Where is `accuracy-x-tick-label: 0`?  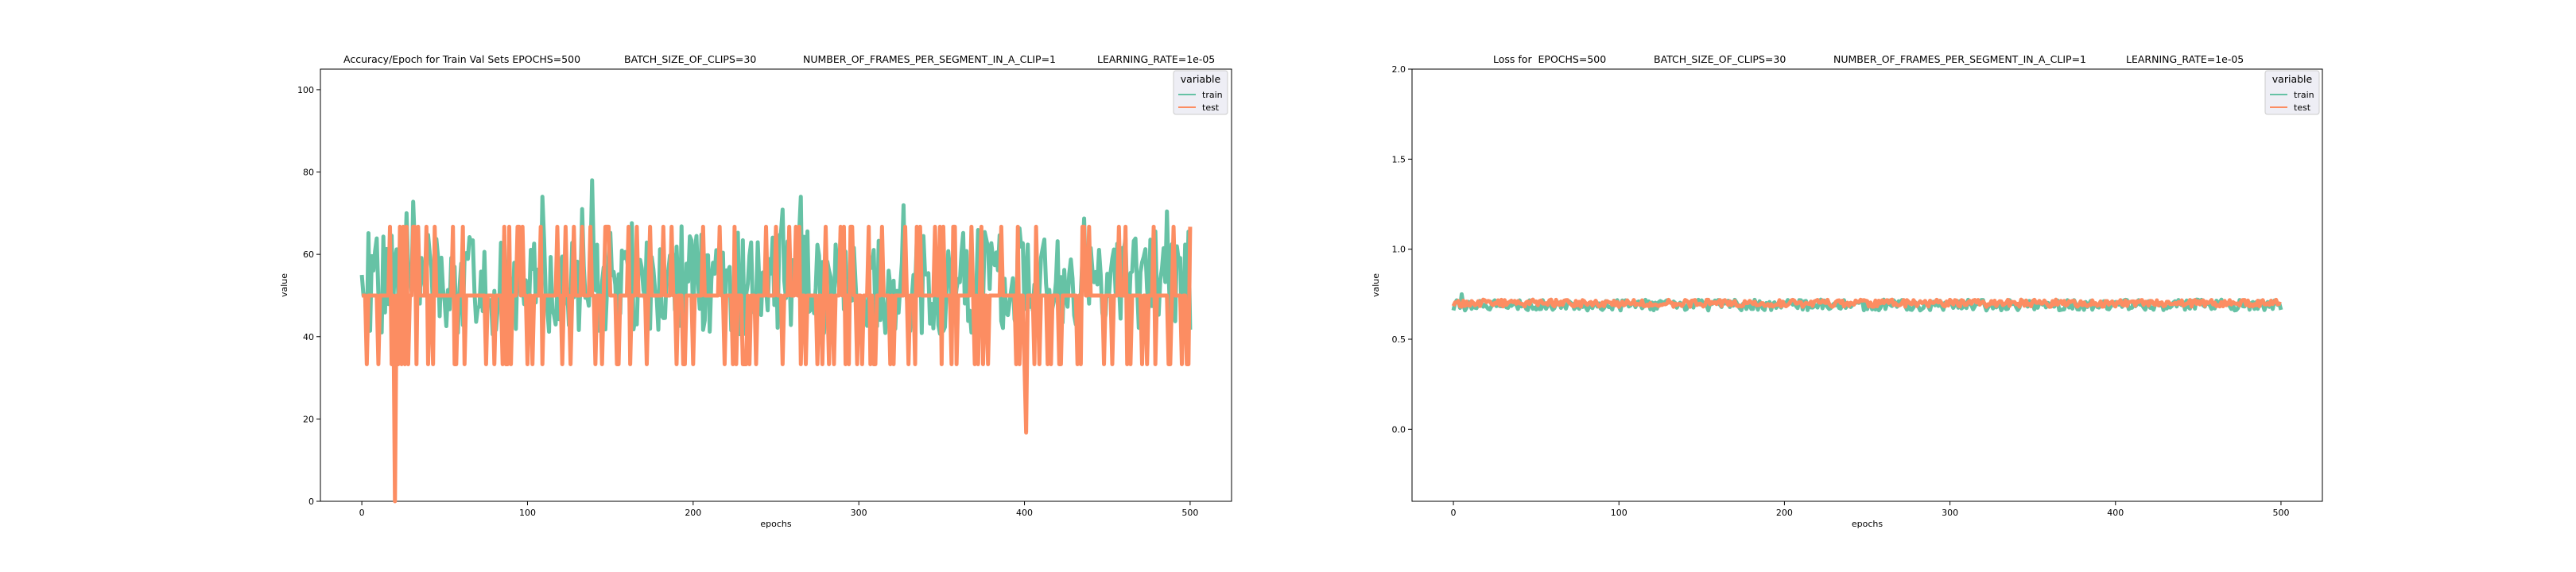
accuracy-x-tick-label: 0 is located at coordinates (362, 513).